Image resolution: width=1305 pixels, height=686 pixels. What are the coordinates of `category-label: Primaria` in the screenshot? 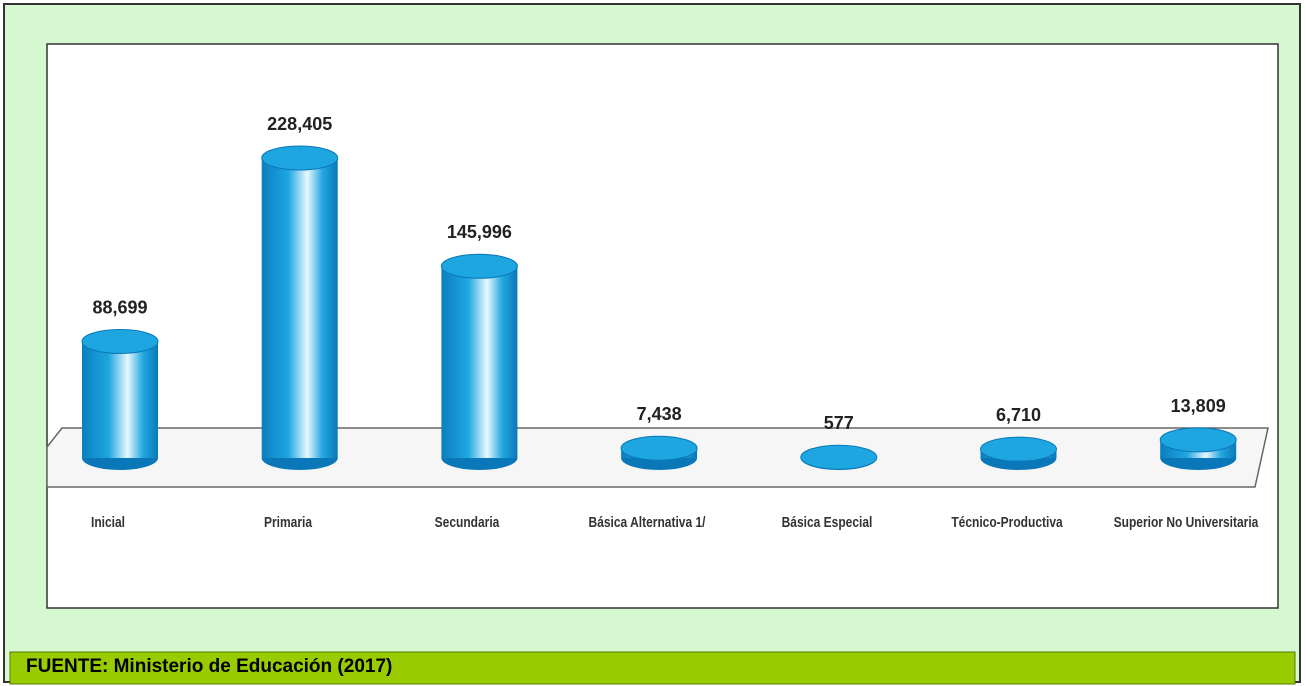 It's located at (287, 522).